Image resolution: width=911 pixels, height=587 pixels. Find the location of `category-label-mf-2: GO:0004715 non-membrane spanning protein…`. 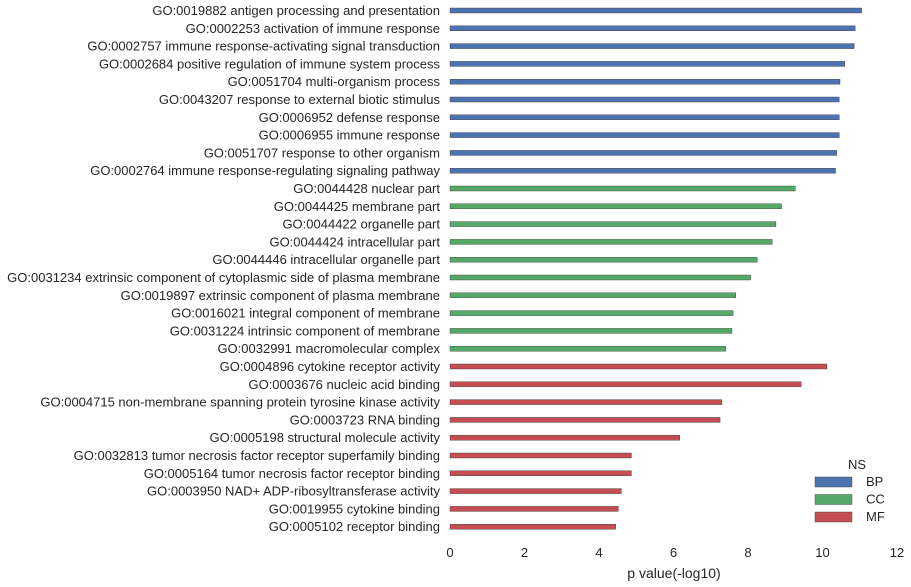

category-label-mf-2: GO:0004715 non-membrane spanning protein… is located at coordinates (240, 402).